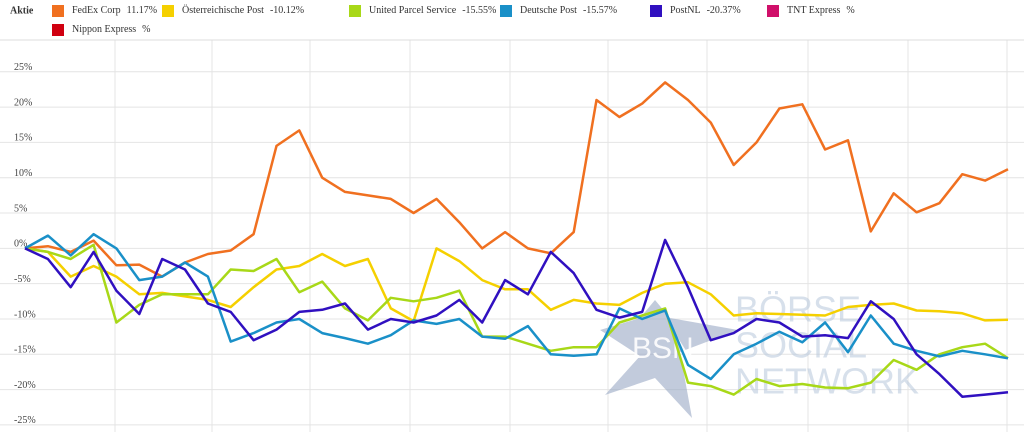 The height and width of the screenshot is (440, 1024). I want to click on legend-label: Deutsche Post -15.57%, so click(568, 10).